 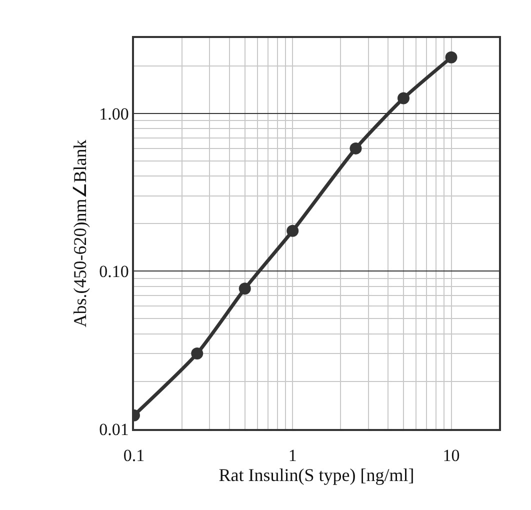 I want to click on y-tick-label: 0.01, so click(x=114, y=429).